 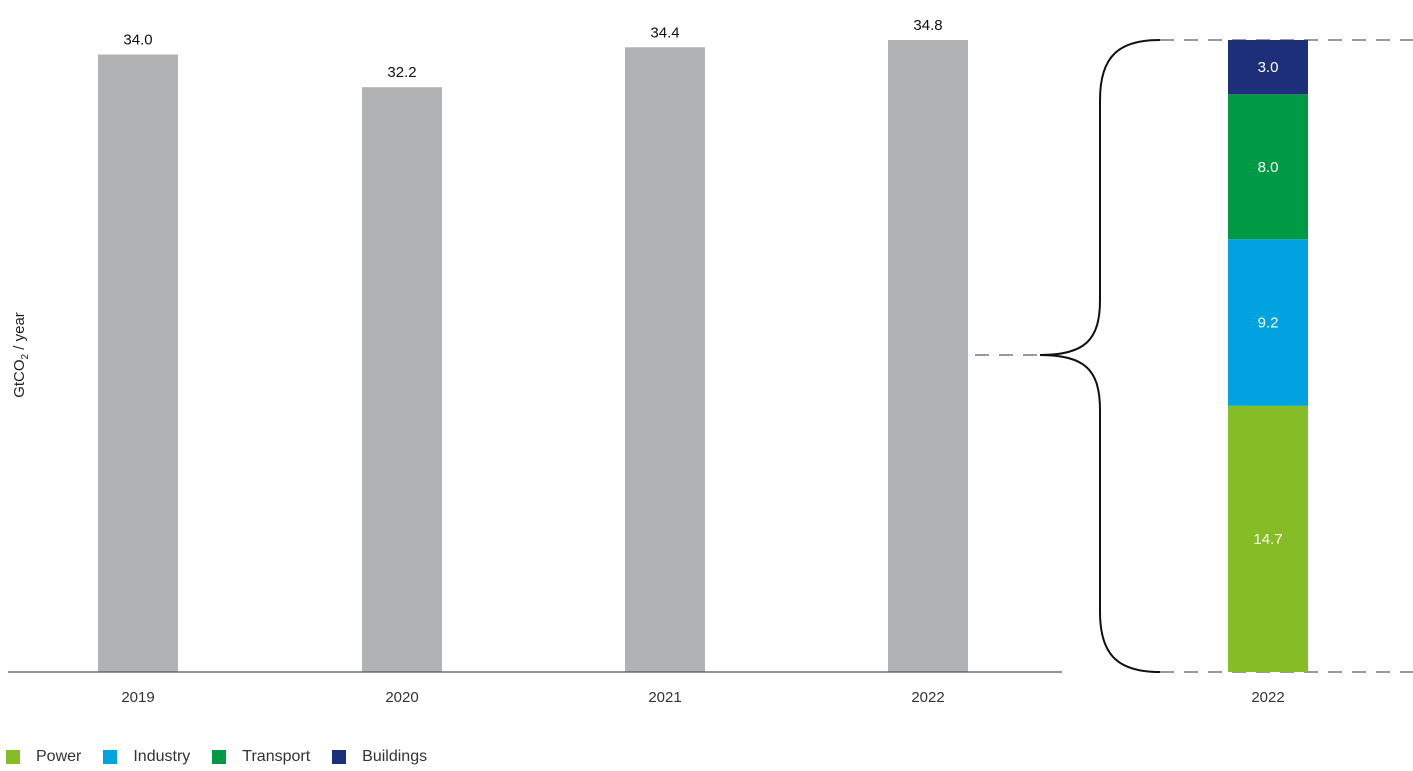 What do you see at coordinates (1100, 356) in the screenshot?
I see `curly-brace` at bounding box center [1100, 356].